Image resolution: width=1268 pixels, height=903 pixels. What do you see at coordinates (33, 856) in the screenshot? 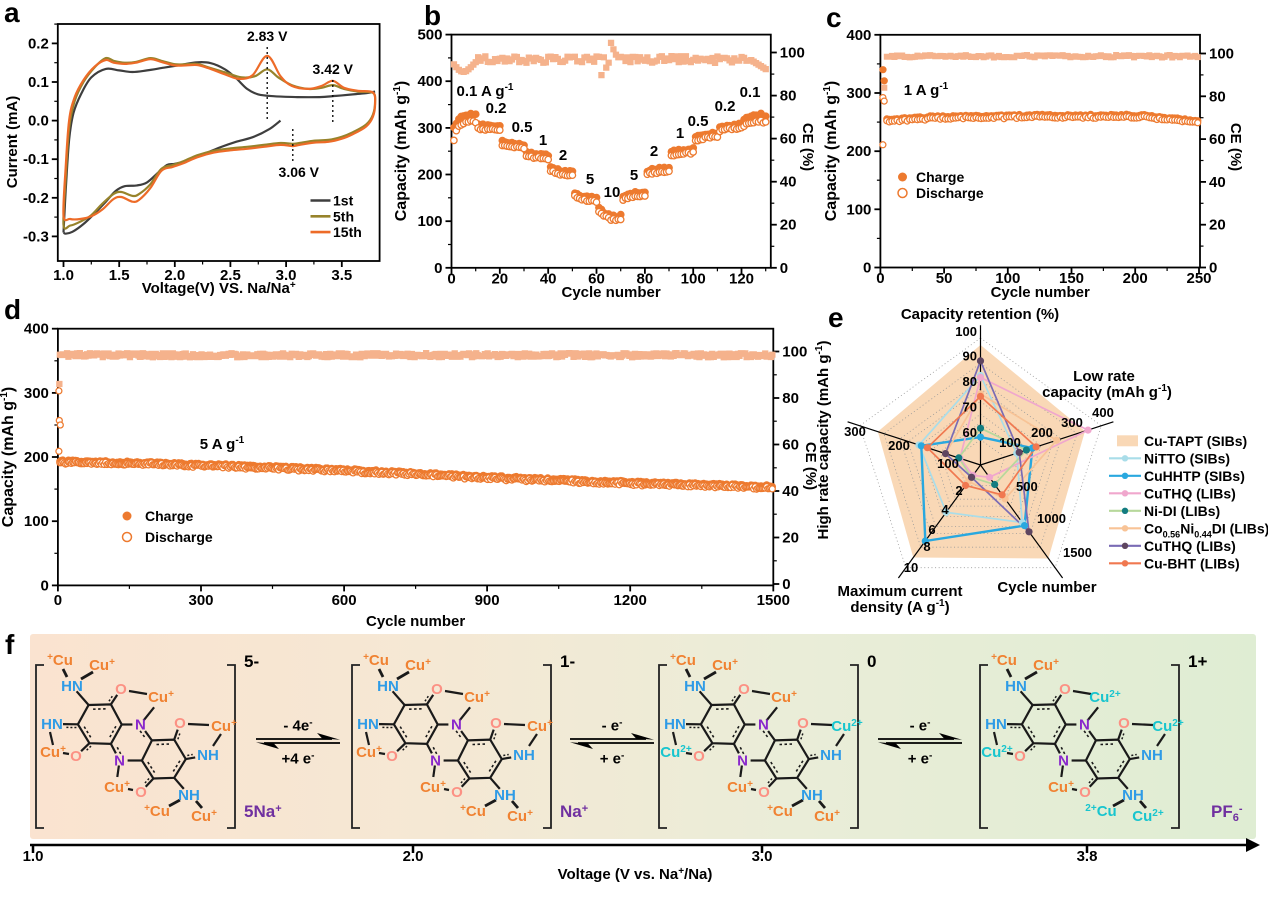
I see `svg-text: 1.0` at bounding box center [33, 856].